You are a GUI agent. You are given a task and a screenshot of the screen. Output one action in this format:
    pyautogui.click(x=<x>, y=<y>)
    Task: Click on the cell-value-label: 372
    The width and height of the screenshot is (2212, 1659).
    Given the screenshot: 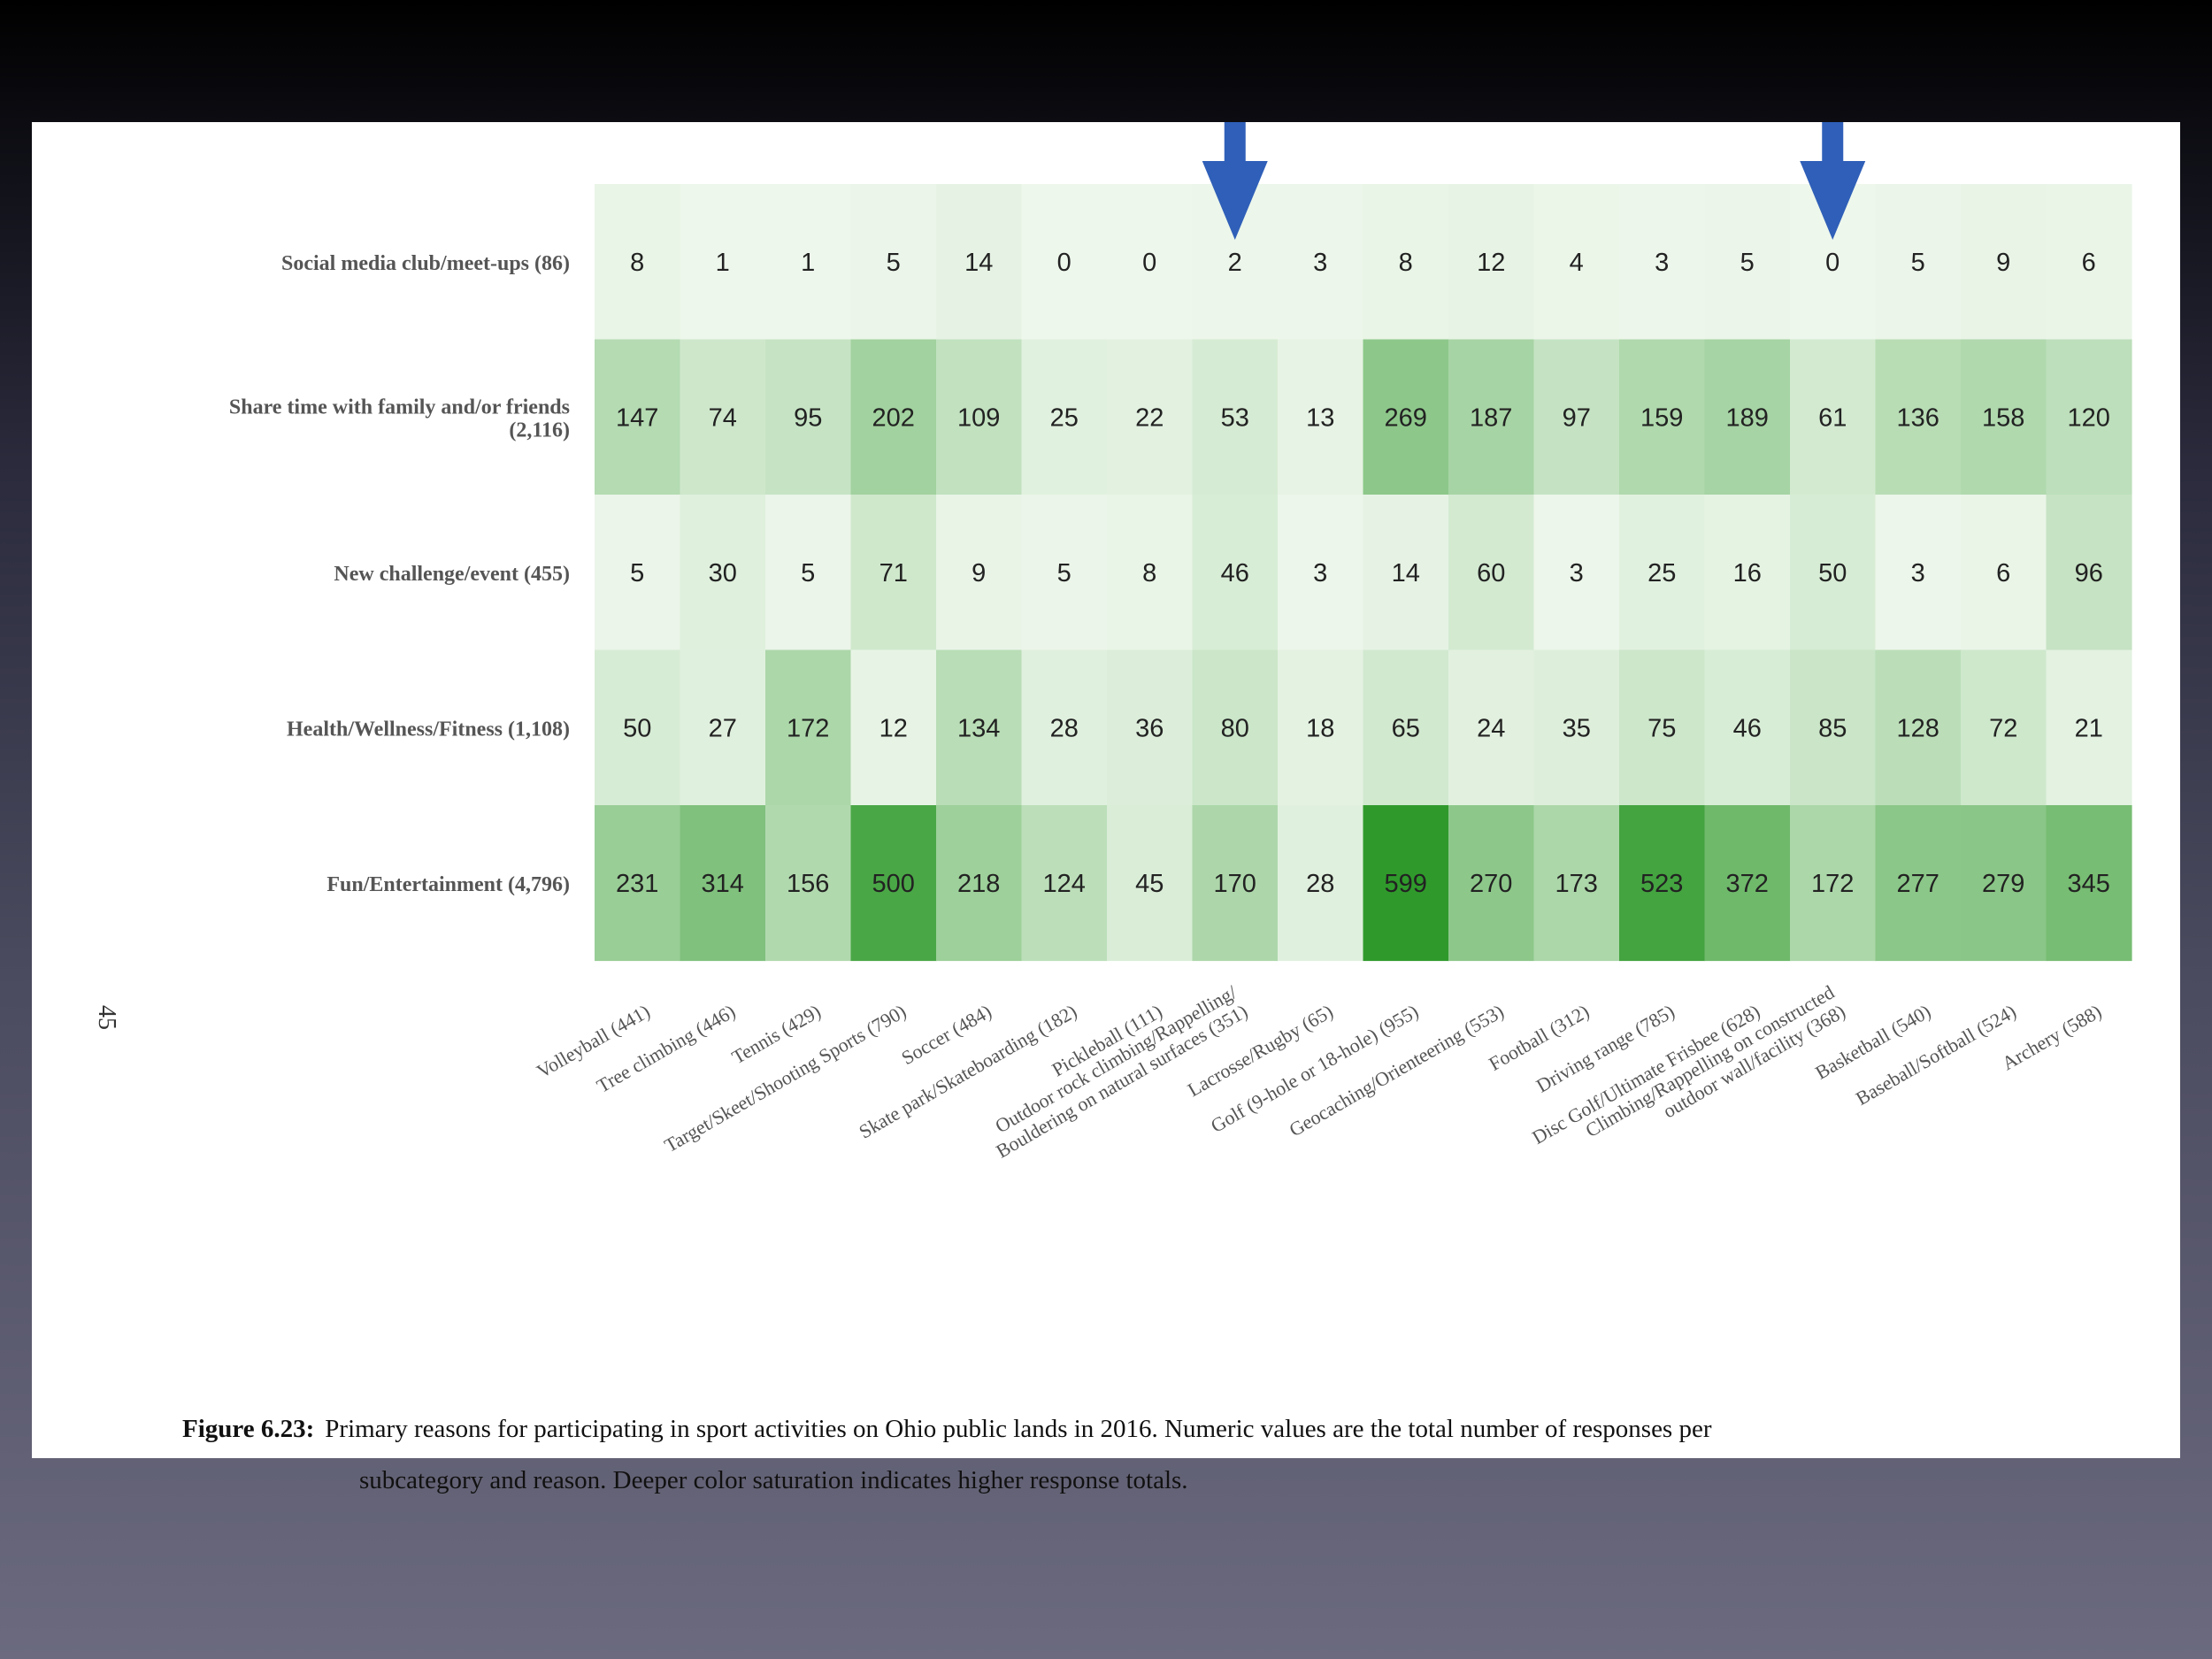 What is the action you would take?
    pyautogui.click(x=1748, y=884)
    